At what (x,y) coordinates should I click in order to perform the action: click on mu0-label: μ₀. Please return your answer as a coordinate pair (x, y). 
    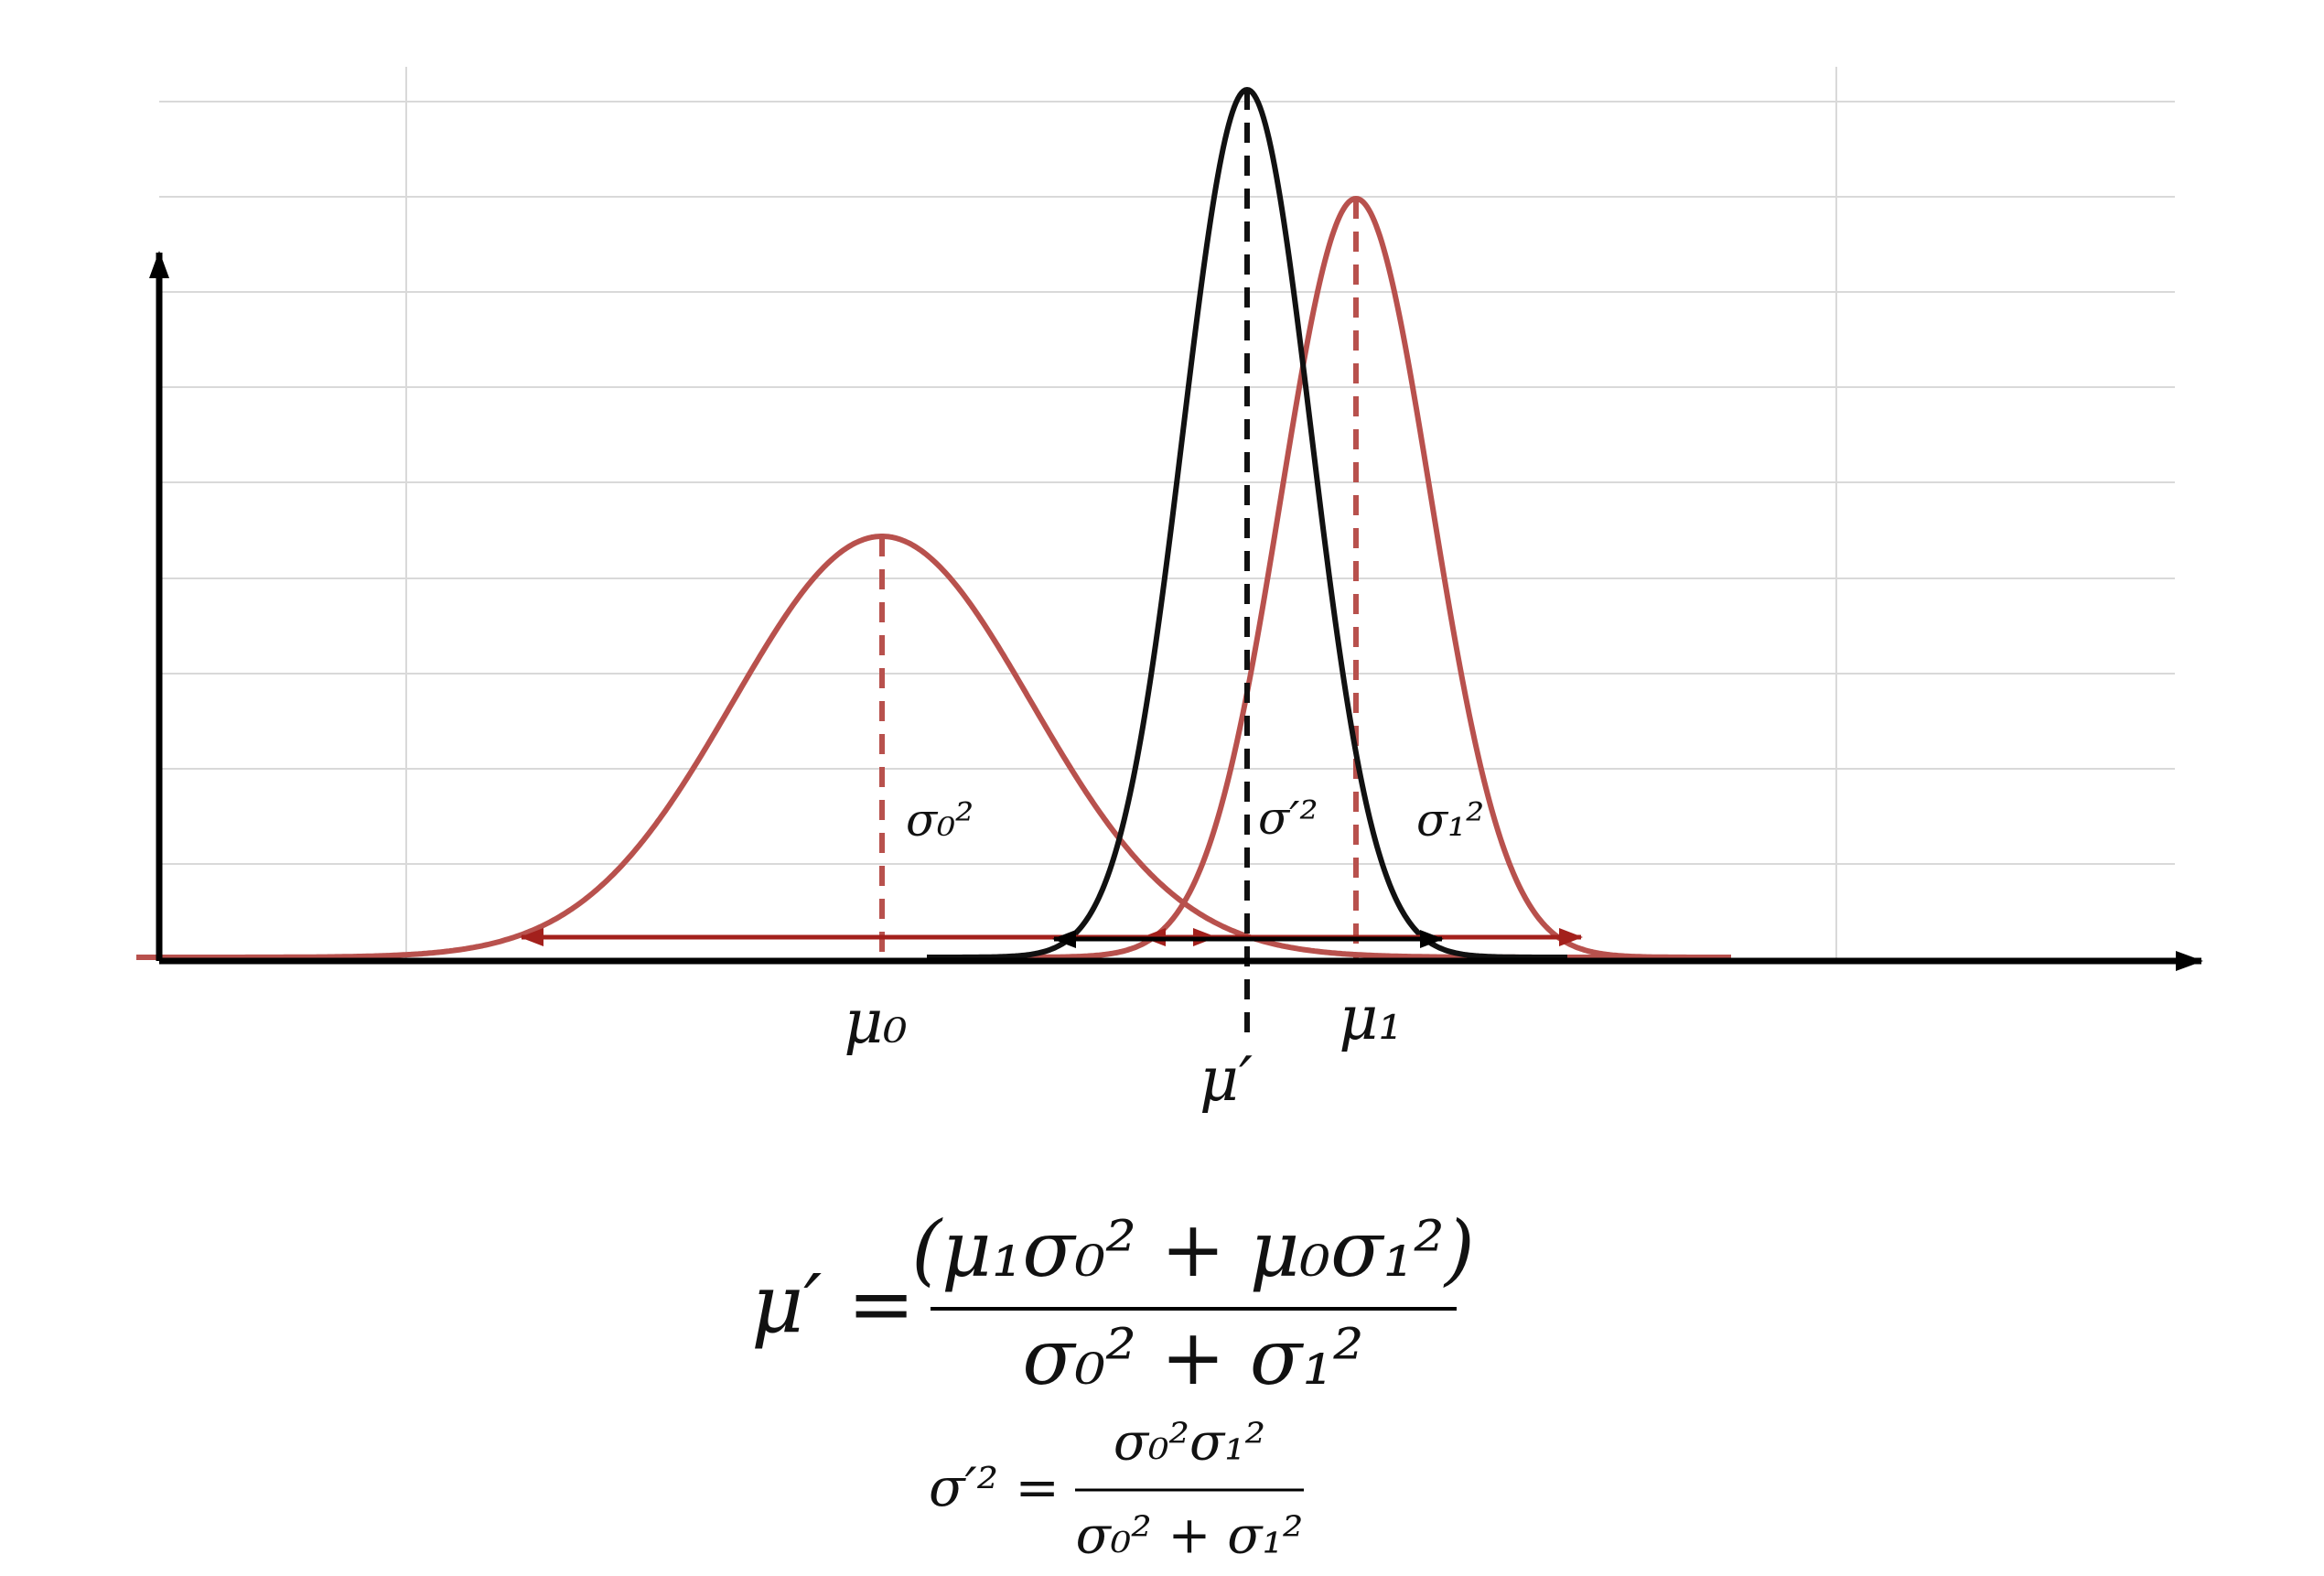
    Looking at the image, I should click on (875, 1022).